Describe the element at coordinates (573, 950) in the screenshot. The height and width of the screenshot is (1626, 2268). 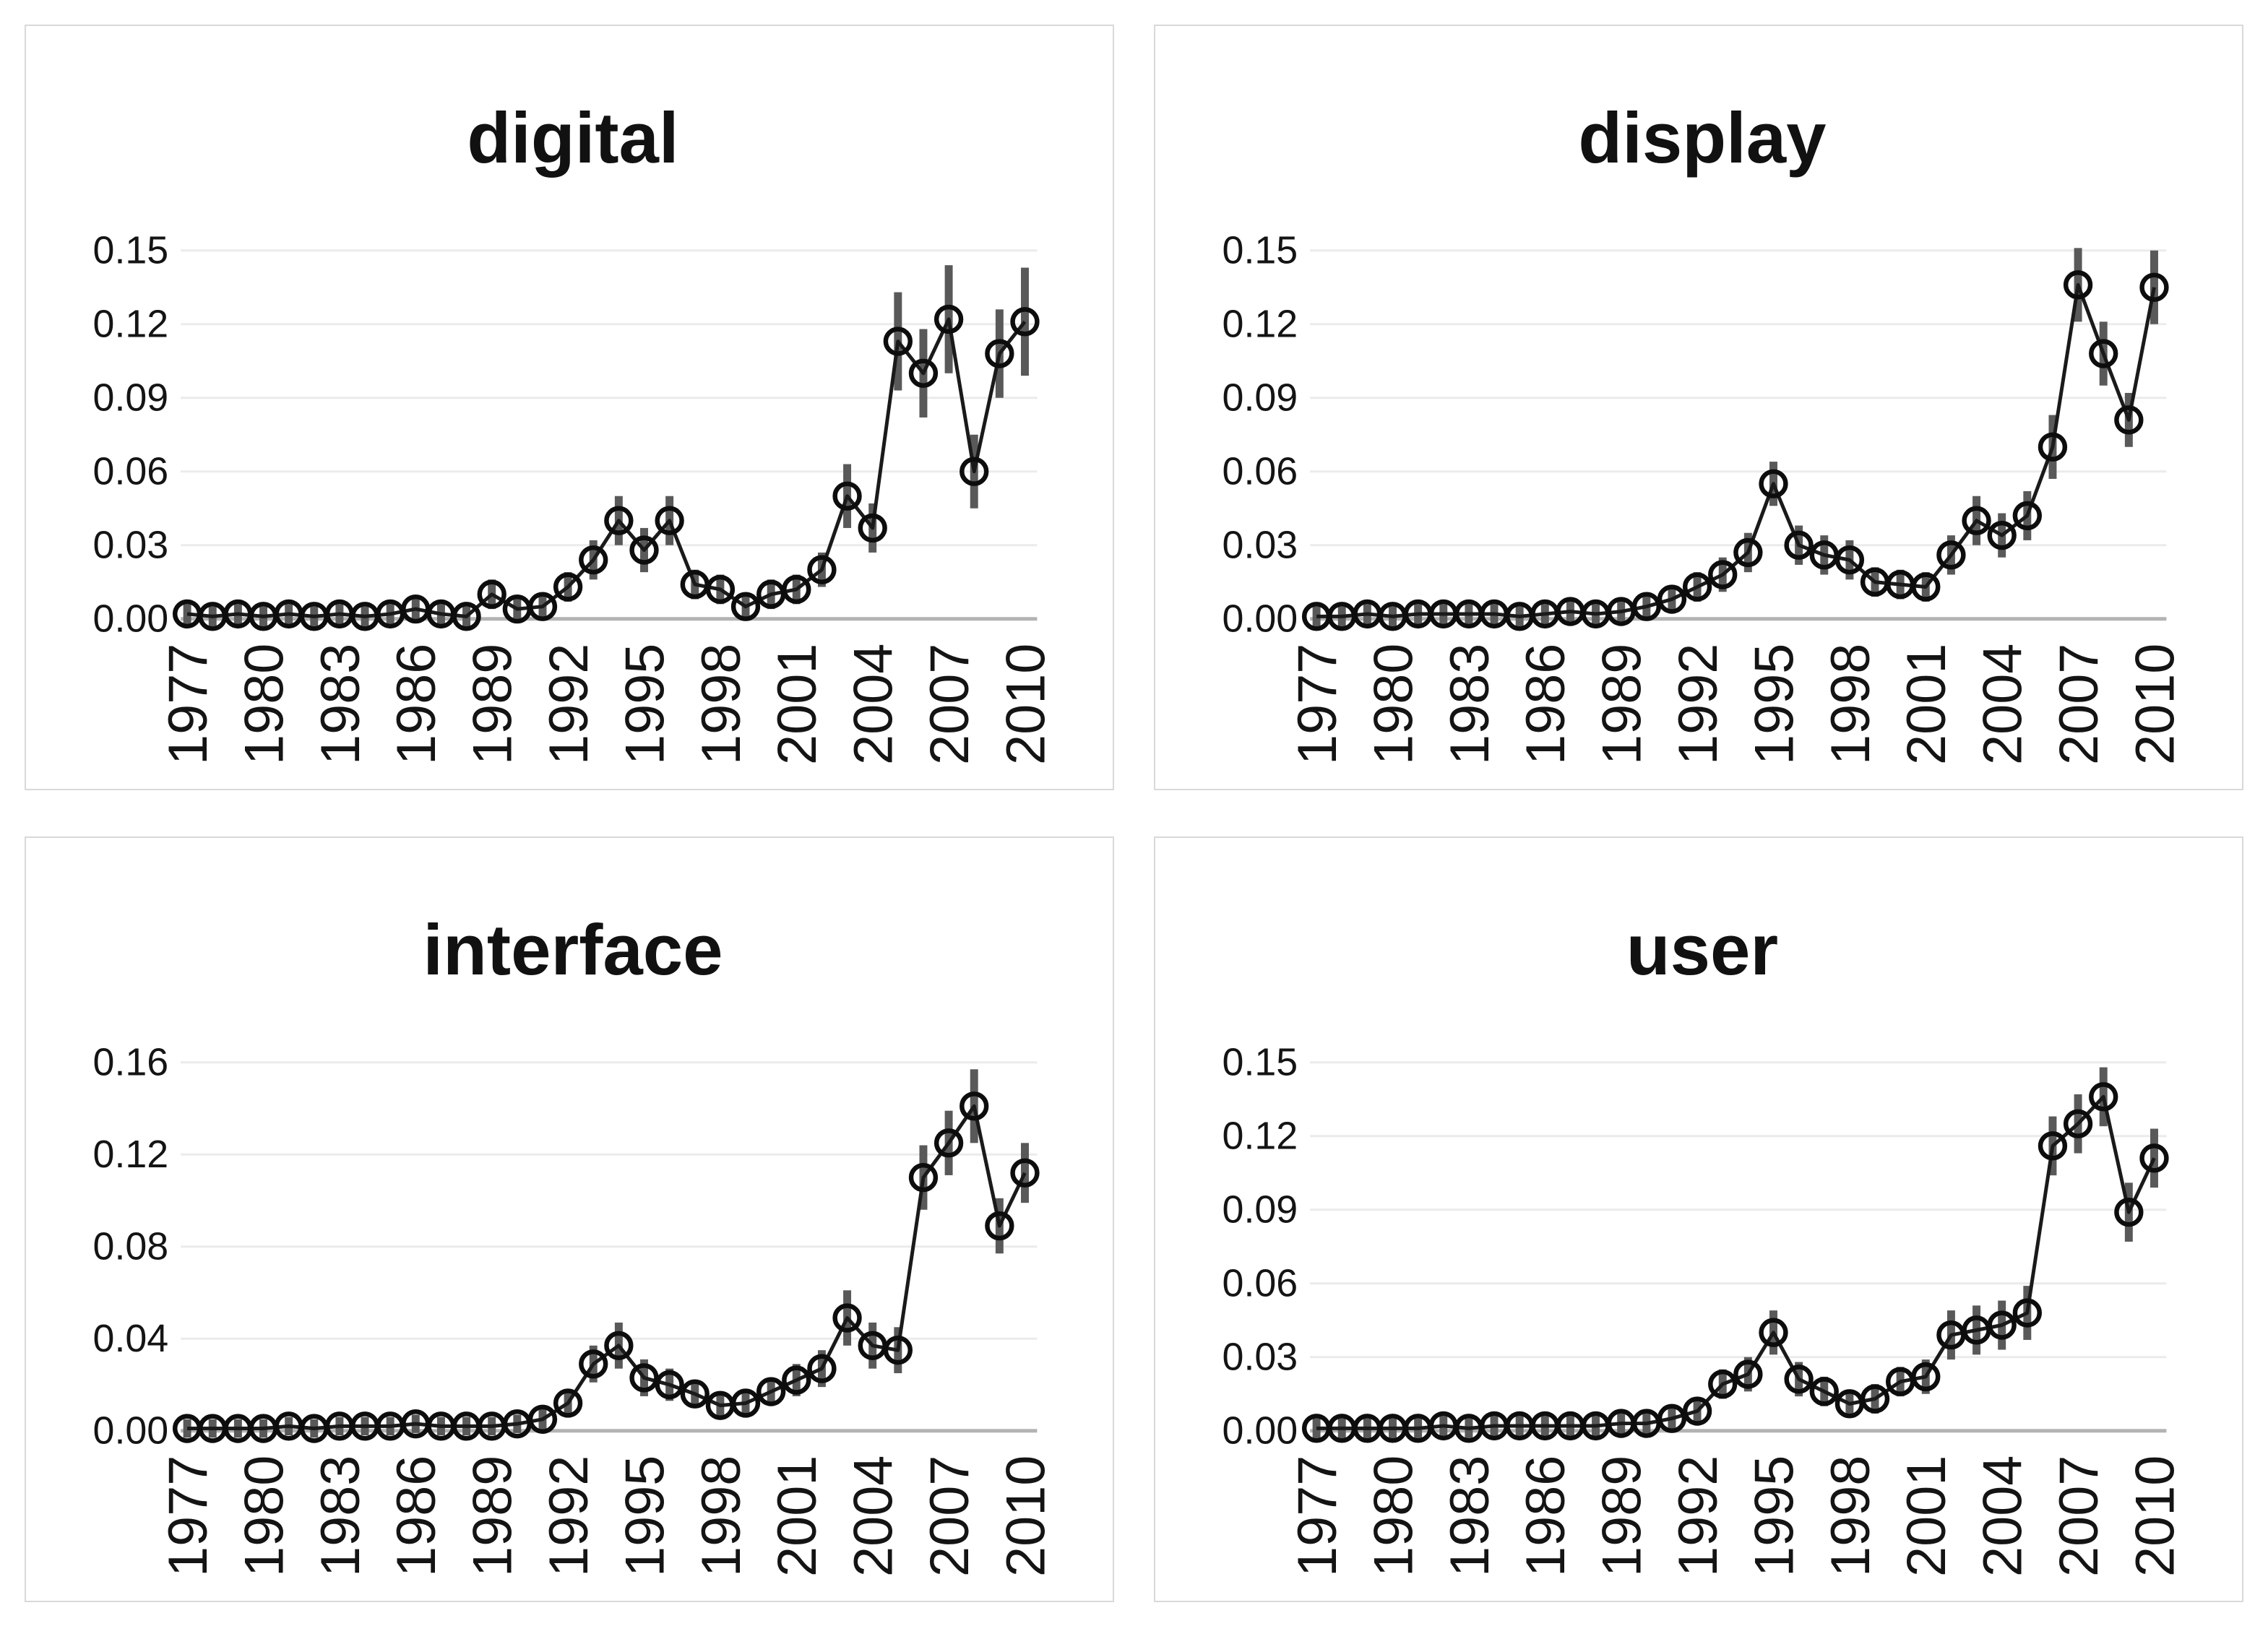
I see `chart-title-interface: interface` at that location.